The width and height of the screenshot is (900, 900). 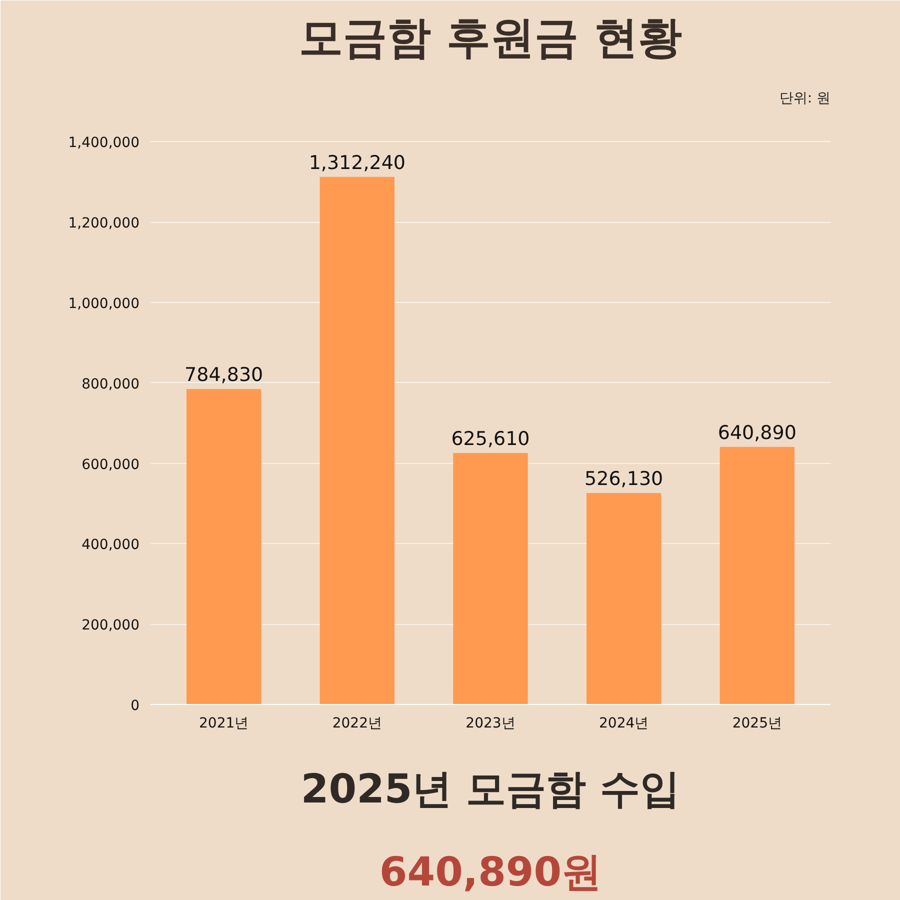 What do you see at coordinates (805, 98) in the screenshot?
I see `text: 단위: 원` at bounding box center [805, 98].